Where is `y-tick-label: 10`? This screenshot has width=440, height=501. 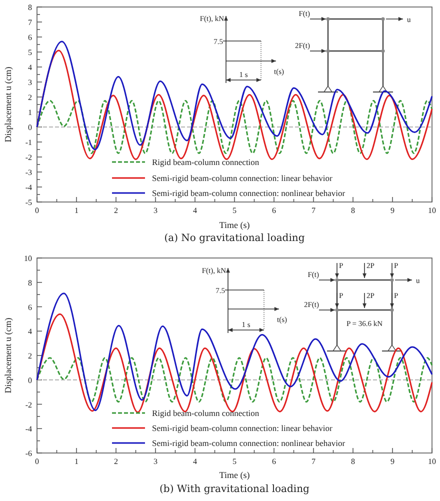 y-tick-label: 10 is located at coordinates (28, 258).